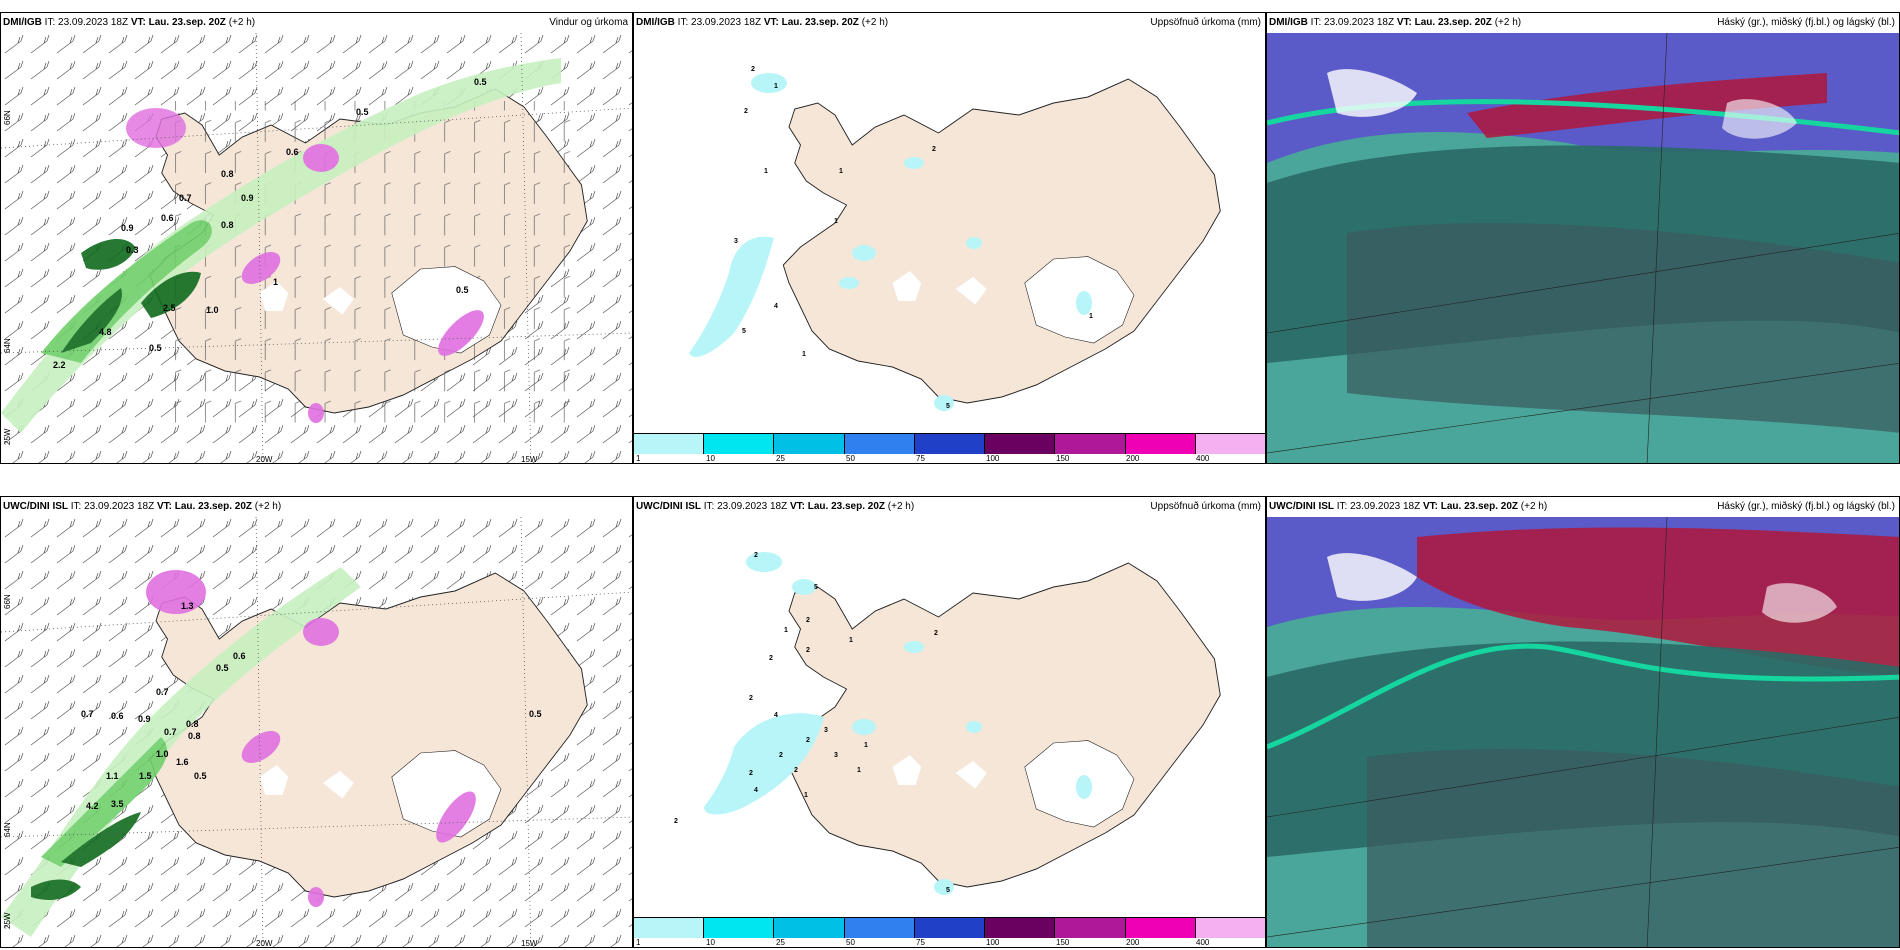  Describe the element at coordinates (117, 804) in the screenshot. I see `svg-text: 3.5` at that location.